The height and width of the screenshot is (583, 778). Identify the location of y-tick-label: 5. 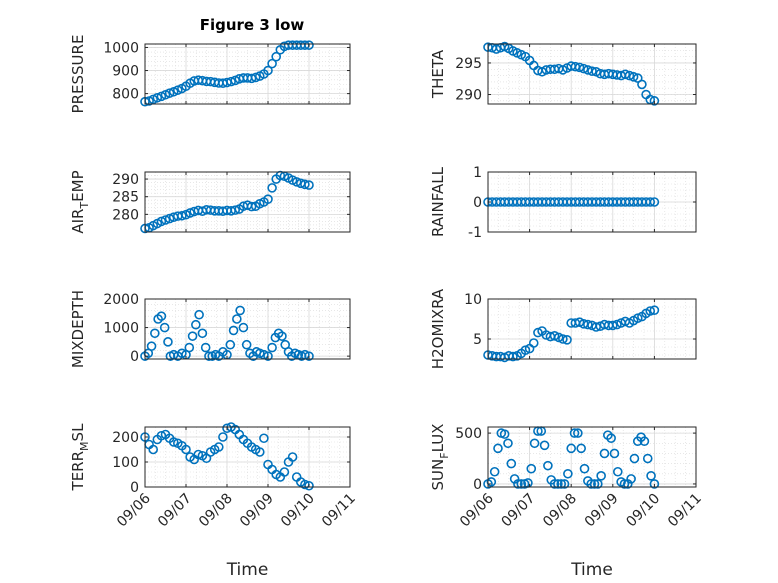
(477, 340).